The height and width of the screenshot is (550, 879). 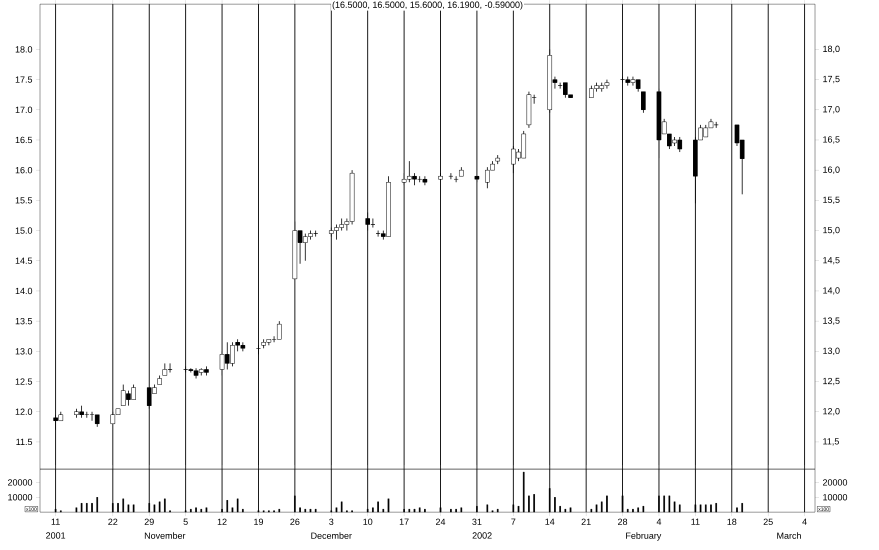 I want to click on y2-tick-label: 16,5, so click(x=831, y=140).